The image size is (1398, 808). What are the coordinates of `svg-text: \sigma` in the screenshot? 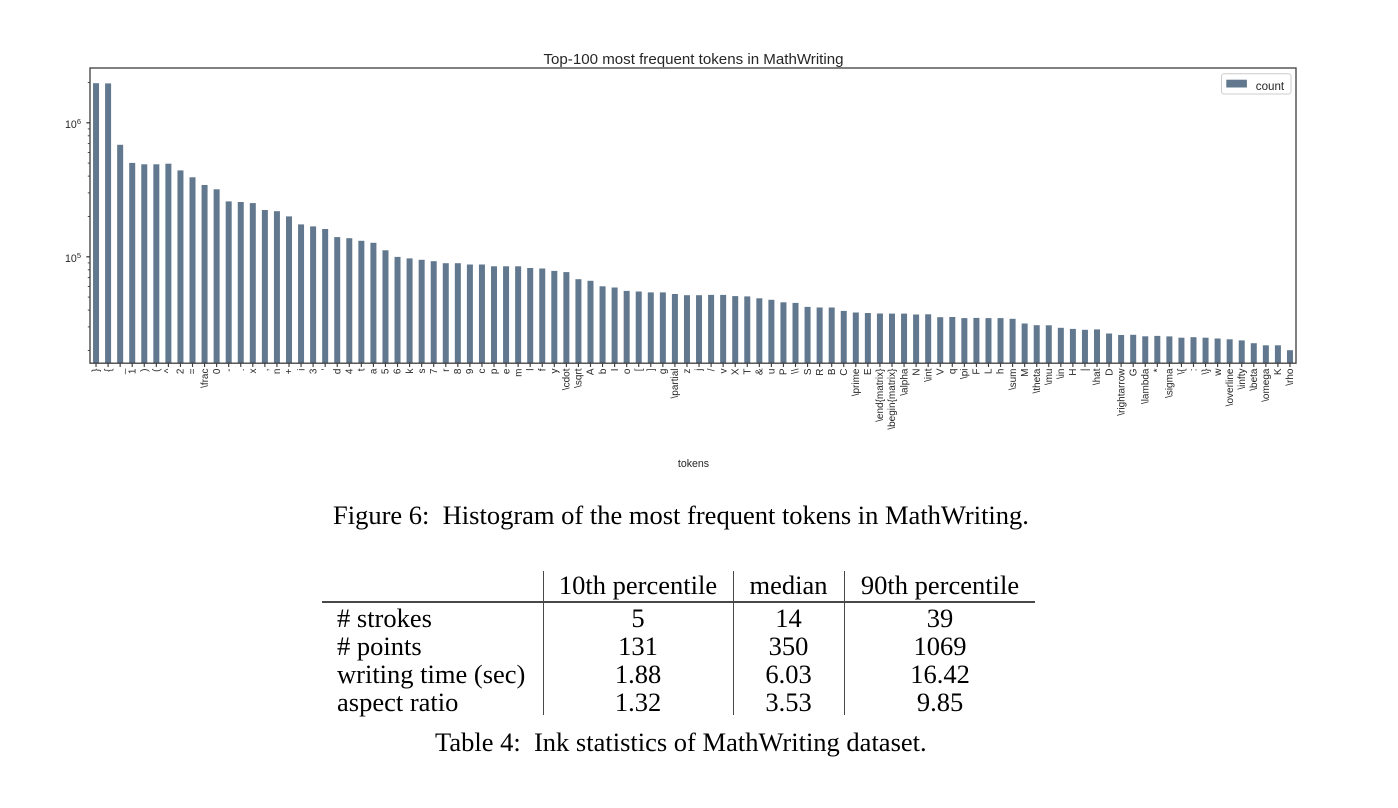 It's located at (1170, 383).